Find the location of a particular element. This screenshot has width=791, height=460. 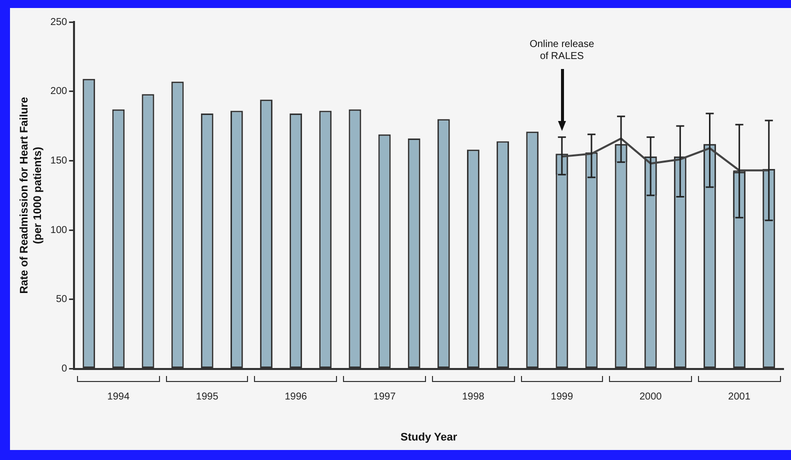

x-tick-label: 1995 is located at coordinates (207, 397).